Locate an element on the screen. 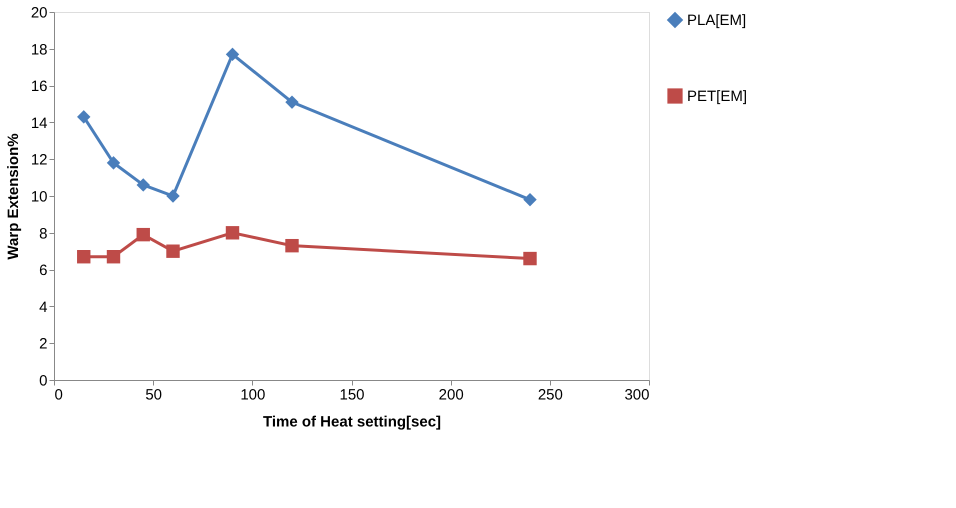  x-tick-label: 200 is located at coordinates (451, 395).